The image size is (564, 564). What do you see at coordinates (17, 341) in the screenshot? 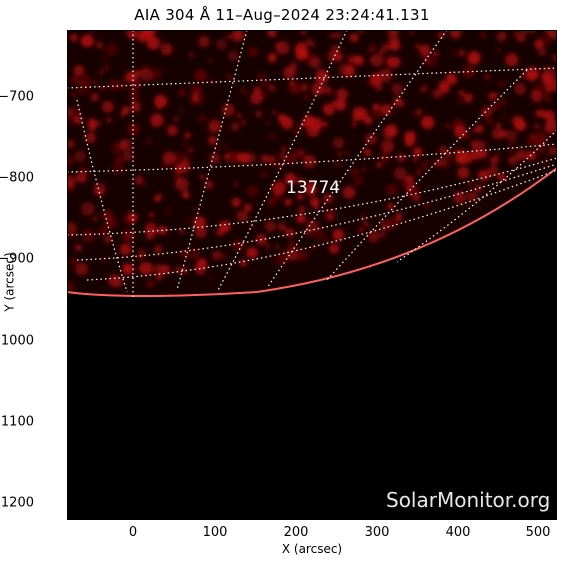
I see `y-tick-label: −1000` at bounding box center [17, 341].